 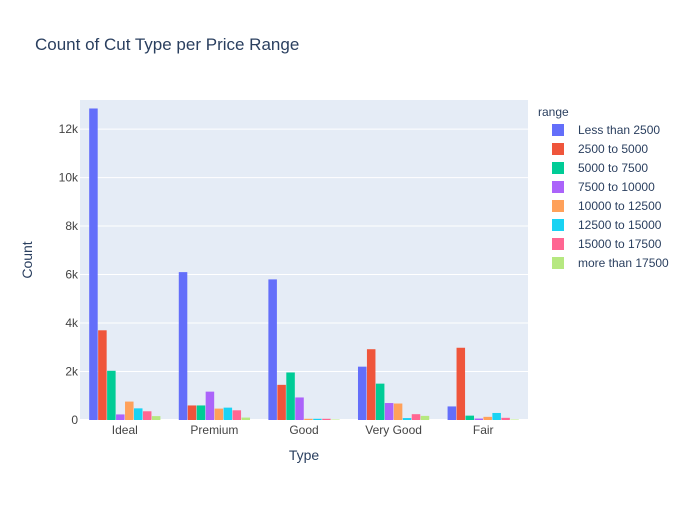 What do you see at coordinates (125, 430) in the screenshot?
I see `x-tick-label: Ideal` at bounding box center [125, 430].